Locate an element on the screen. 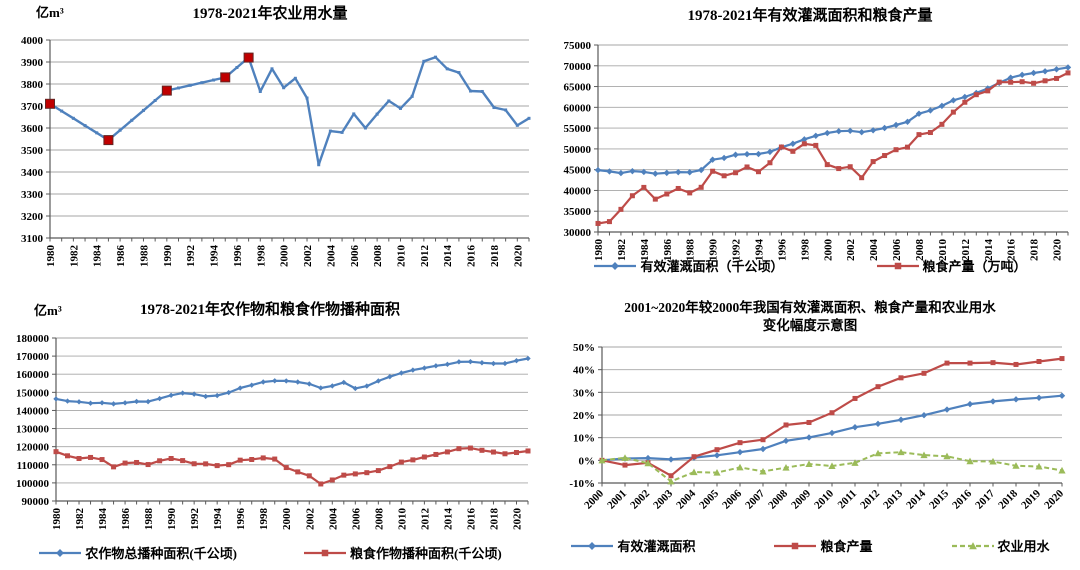  svg-text: 1984 is located at coordinates (645, 250).